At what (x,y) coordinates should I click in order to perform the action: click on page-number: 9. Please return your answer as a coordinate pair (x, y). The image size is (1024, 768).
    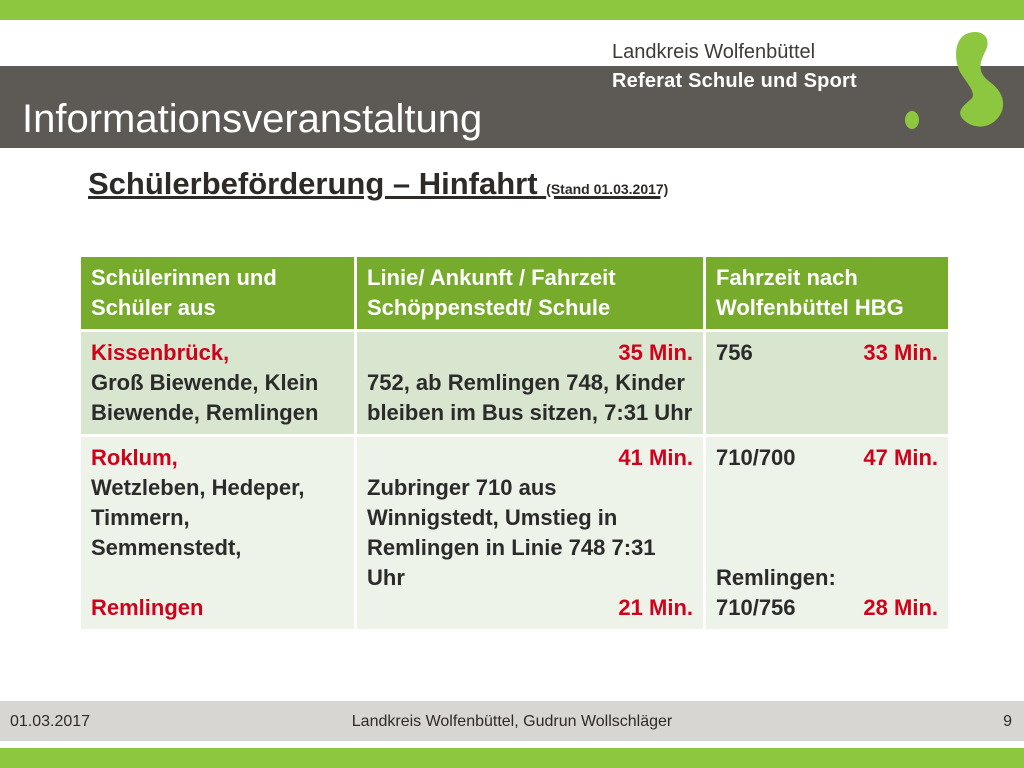
    Looking at the image, I should click on (1007, 721).